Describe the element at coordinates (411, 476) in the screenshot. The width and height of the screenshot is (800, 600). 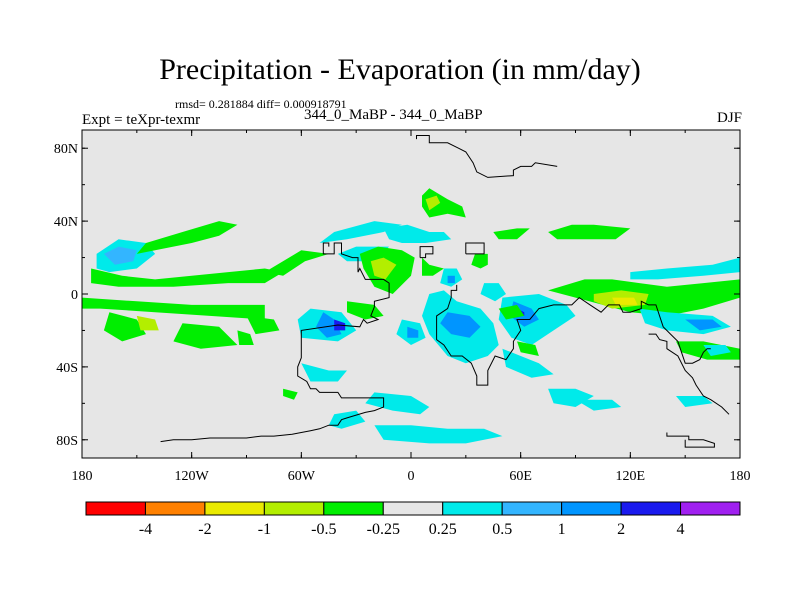
I see `x-tick-label: 0` at that location.